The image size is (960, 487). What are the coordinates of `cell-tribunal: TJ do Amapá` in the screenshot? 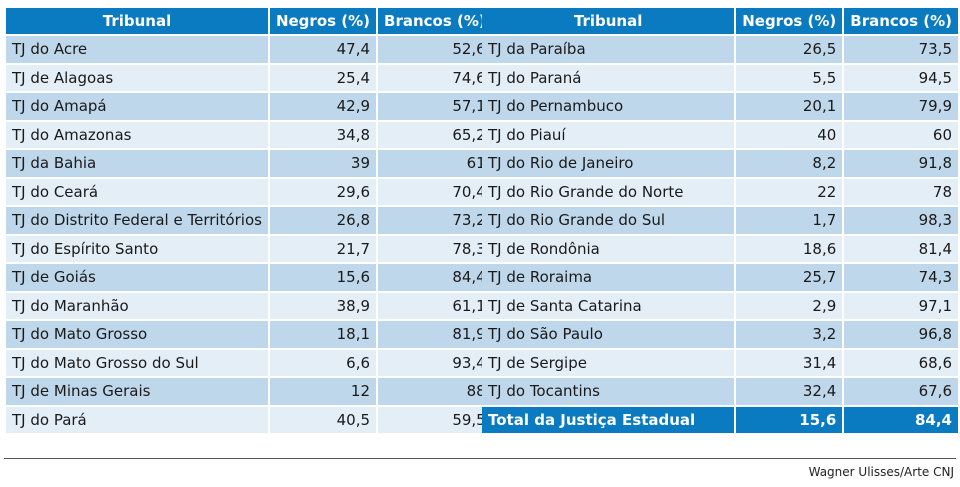 It's located at (137, 106).